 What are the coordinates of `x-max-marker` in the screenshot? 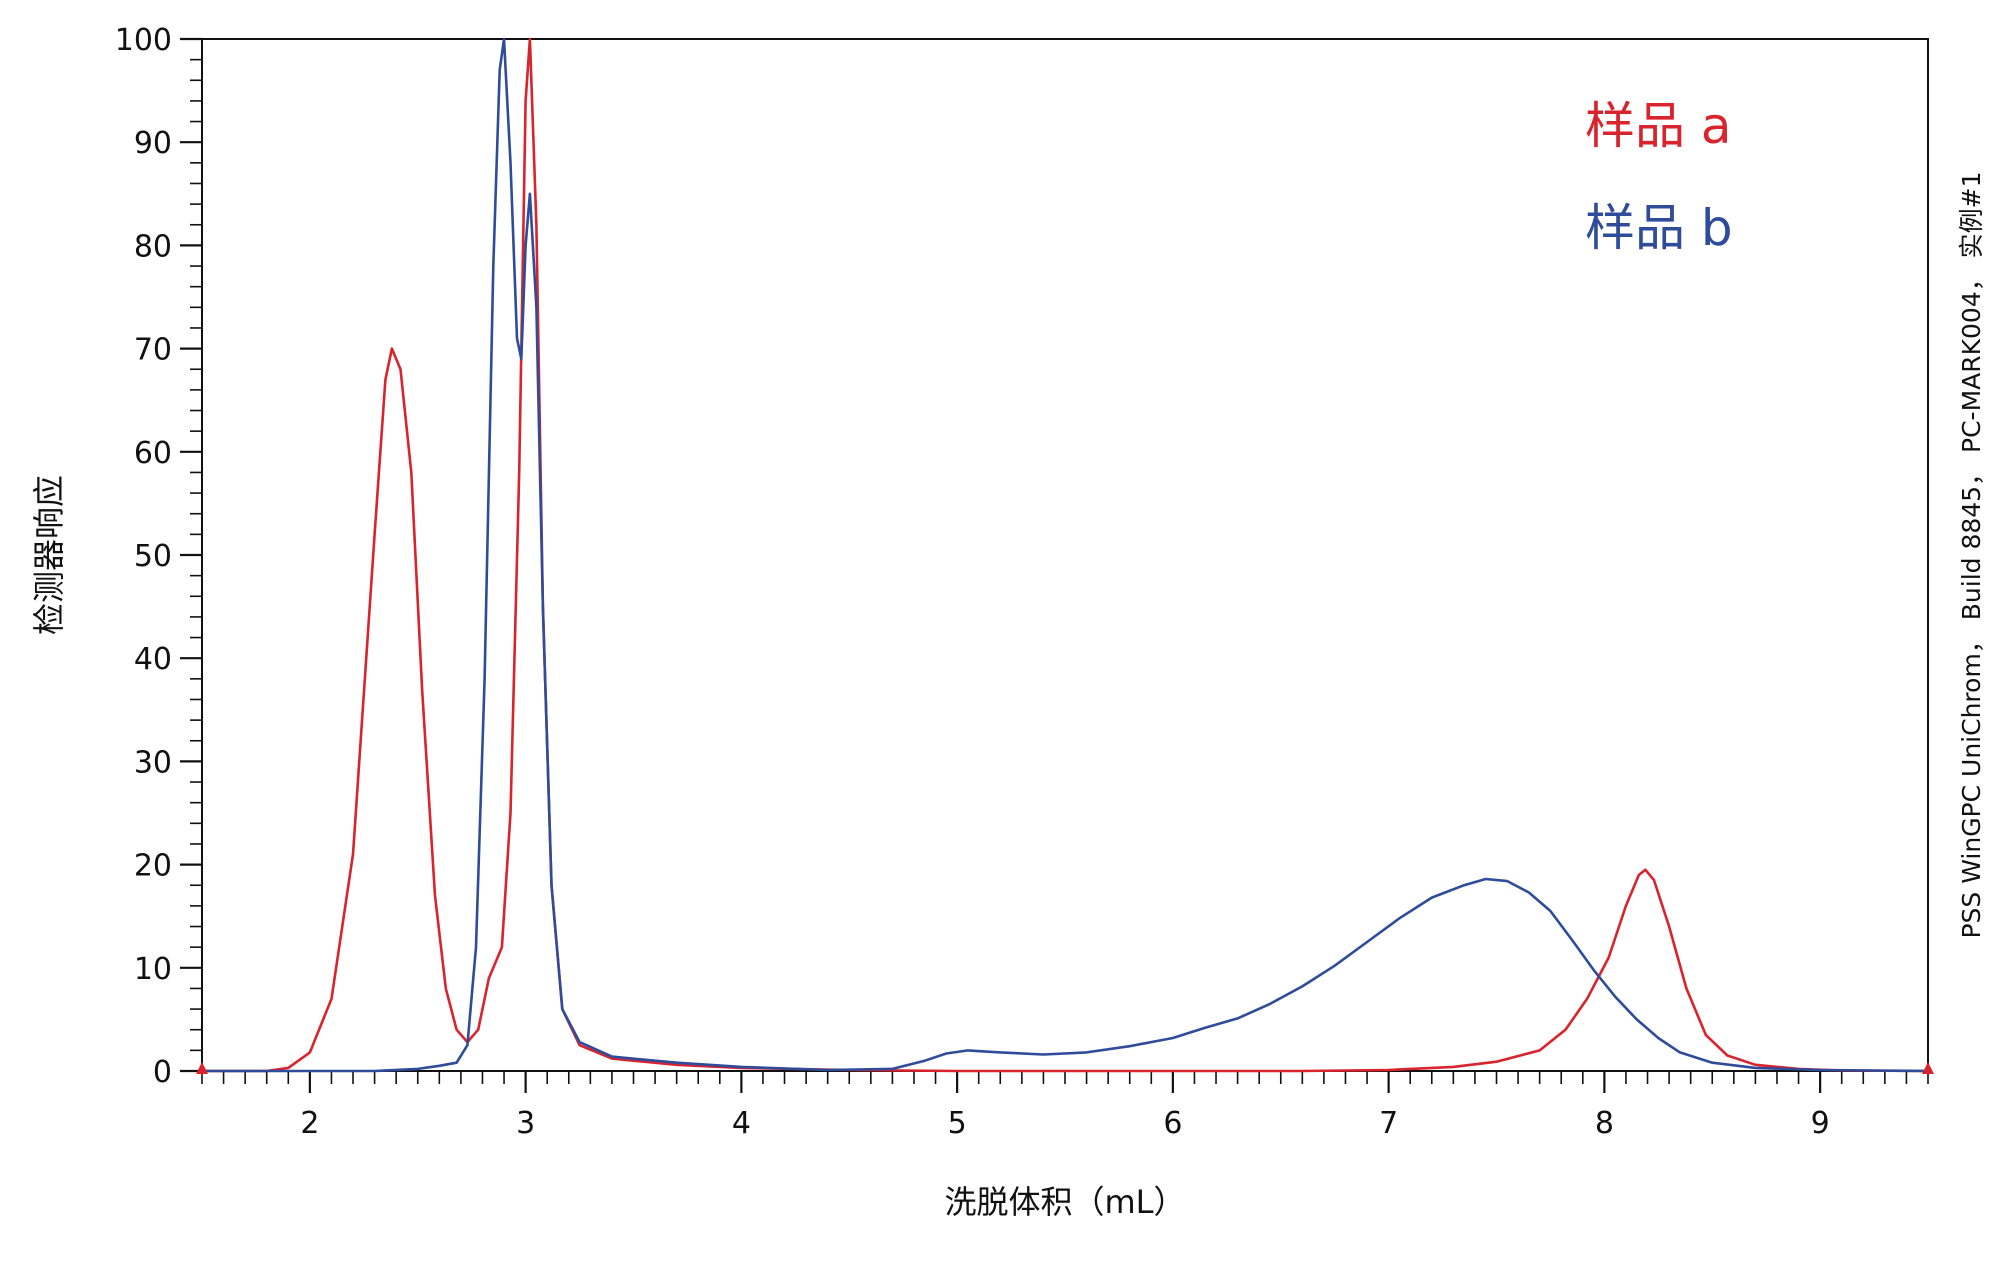 It's located at (1928, 1068).